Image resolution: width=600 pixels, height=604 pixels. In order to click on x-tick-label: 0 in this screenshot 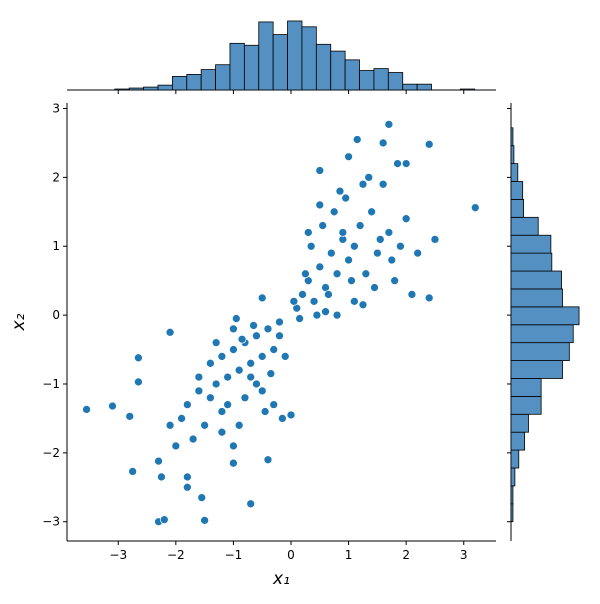, I will do `click(291, 555)`.